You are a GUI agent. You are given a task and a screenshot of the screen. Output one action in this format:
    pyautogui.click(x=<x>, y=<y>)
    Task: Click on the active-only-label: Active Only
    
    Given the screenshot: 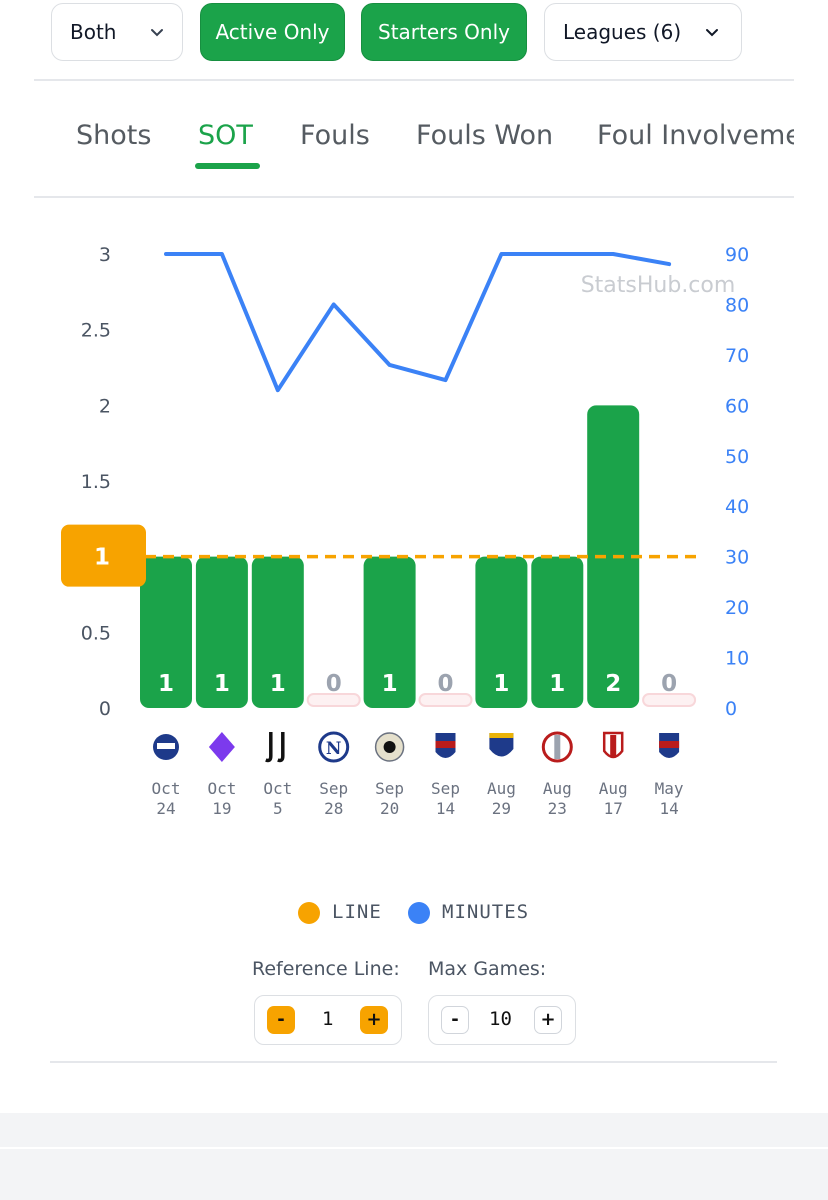 What is the action you would take?
    pyautogui.click(x=272, y=32)
    